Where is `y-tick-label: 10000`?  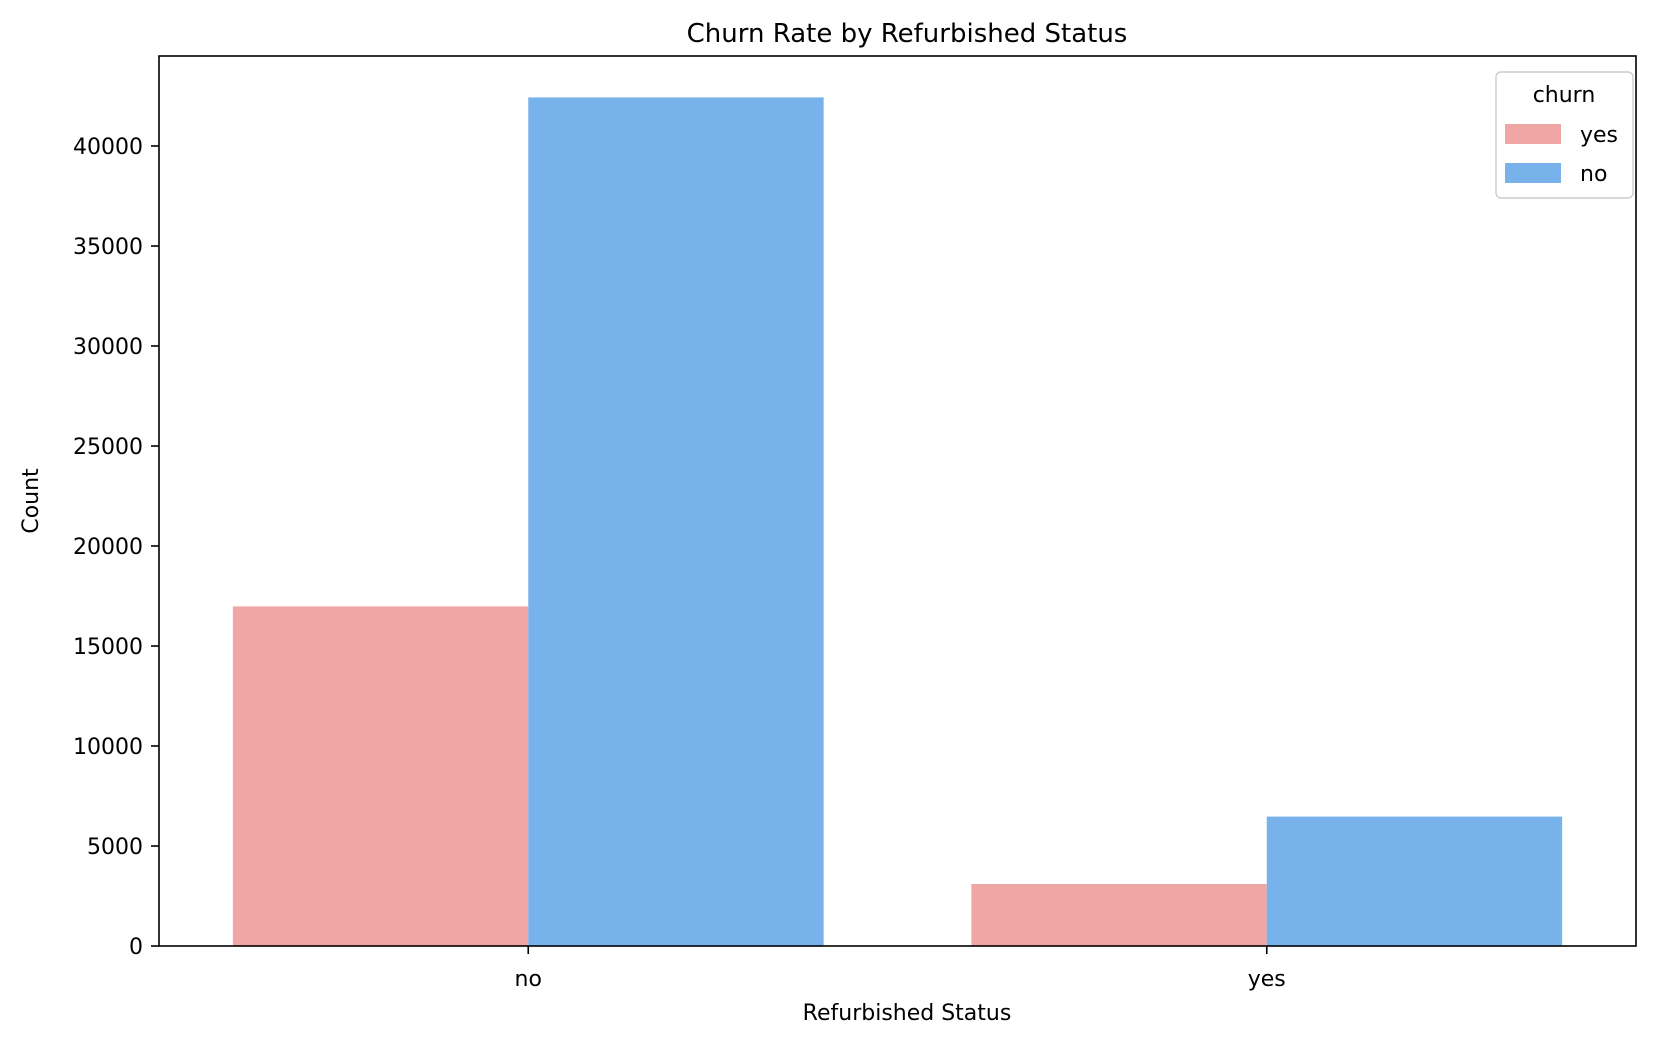 y-tick-label: 10000 is located at coordinates (108, 747).